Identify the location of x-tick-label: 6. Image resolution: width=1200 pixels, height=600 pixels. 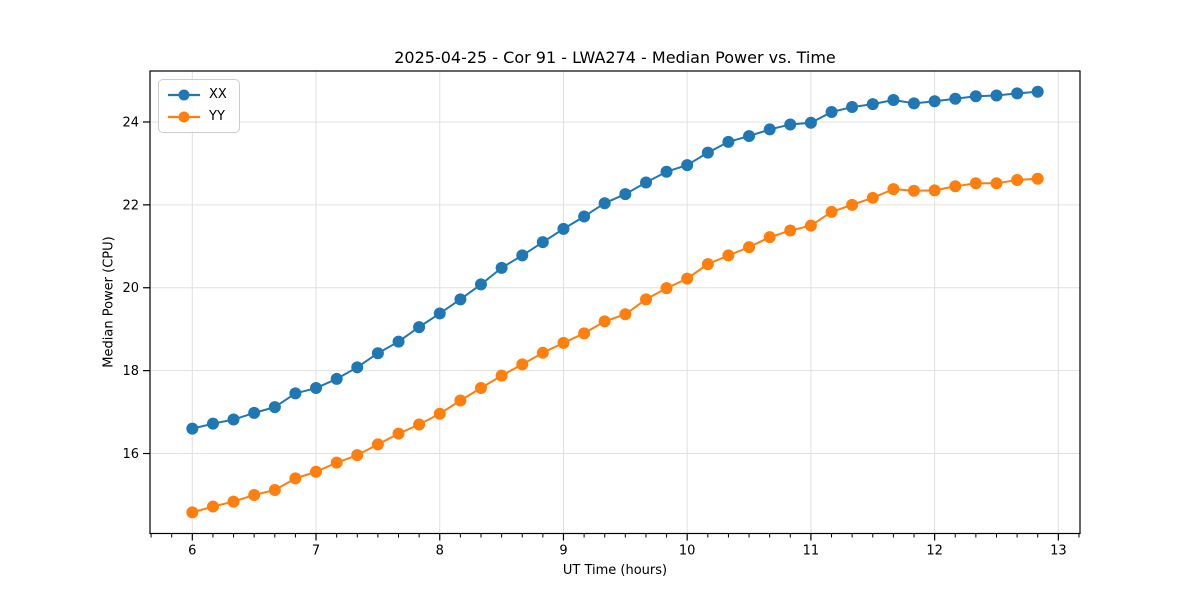
(192, 551).